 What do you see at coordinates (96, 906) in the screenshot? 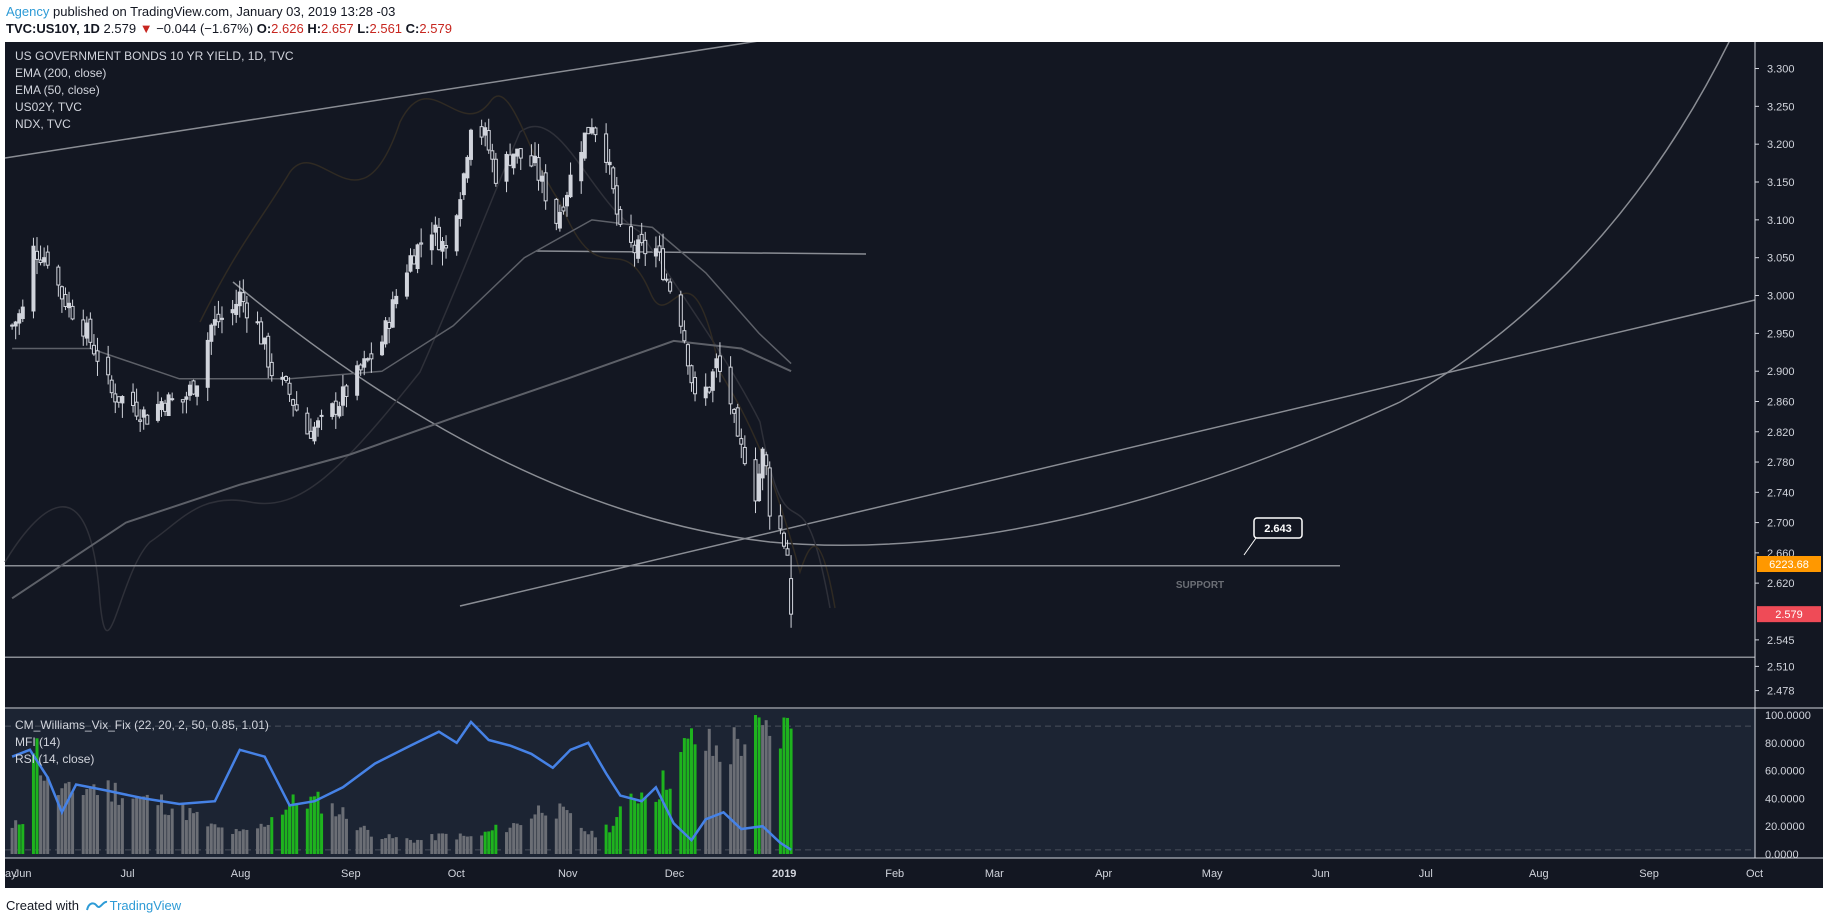
I see `tradingview-logo-icon` at bounding box center [96, 906].